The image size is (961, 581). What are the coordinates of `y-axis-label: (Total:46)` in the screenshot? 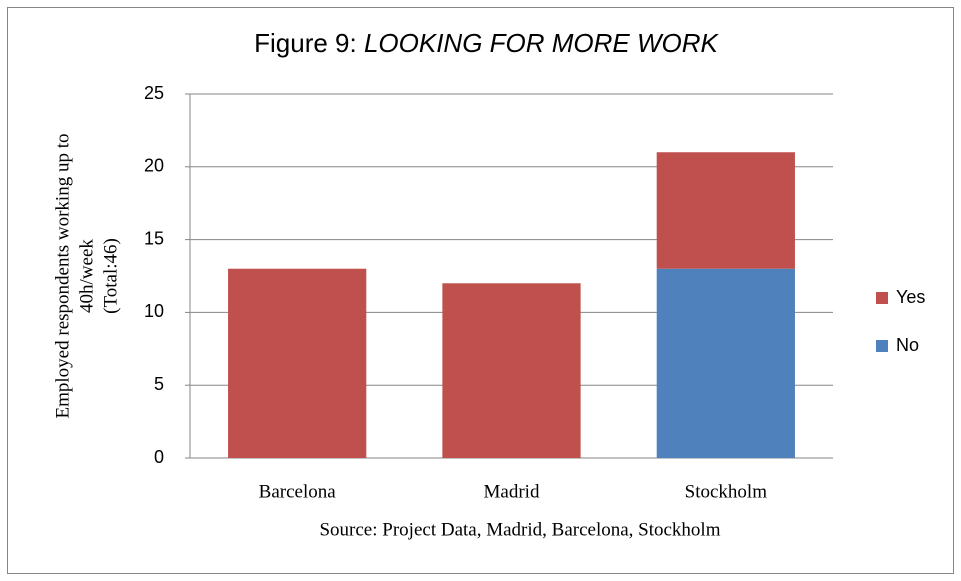 It's located at (110, 276).